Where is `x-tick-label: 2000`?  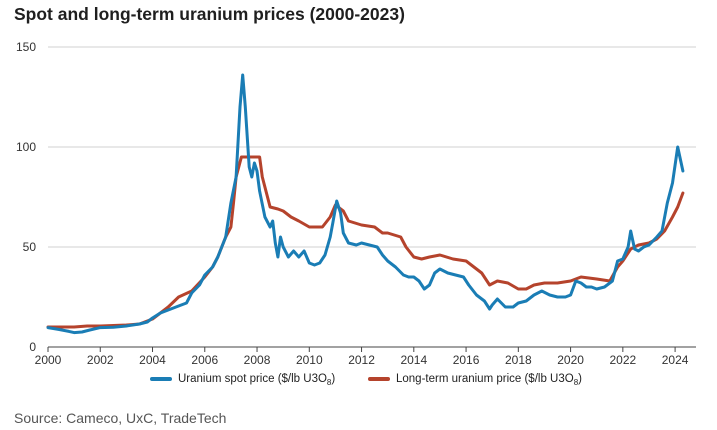
x-tick-label: 2000 is located at coordinates (48, 360).